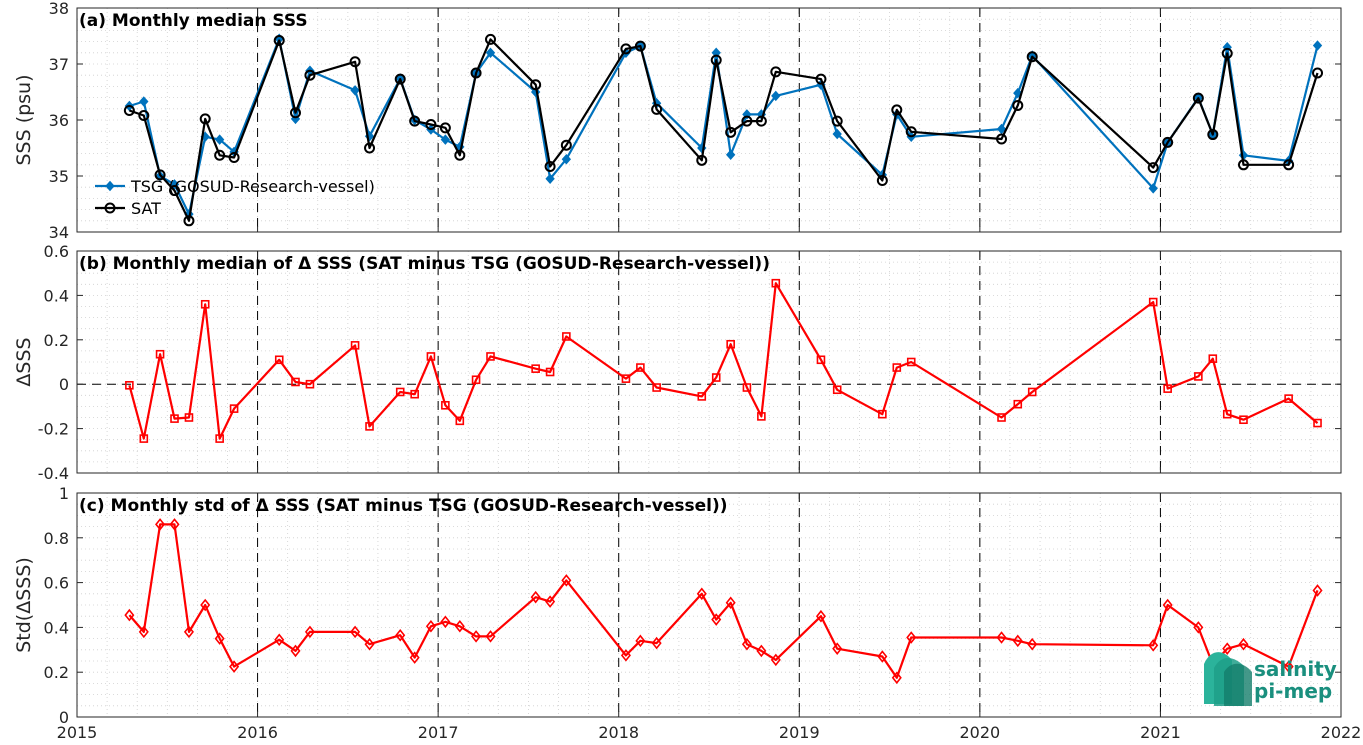 Image resolution: width=1363 pixels, height=745 pixels. Describe the element at coordinates (257, 732) in the screenshot. I see `x-tick-label: 2016` at that location.